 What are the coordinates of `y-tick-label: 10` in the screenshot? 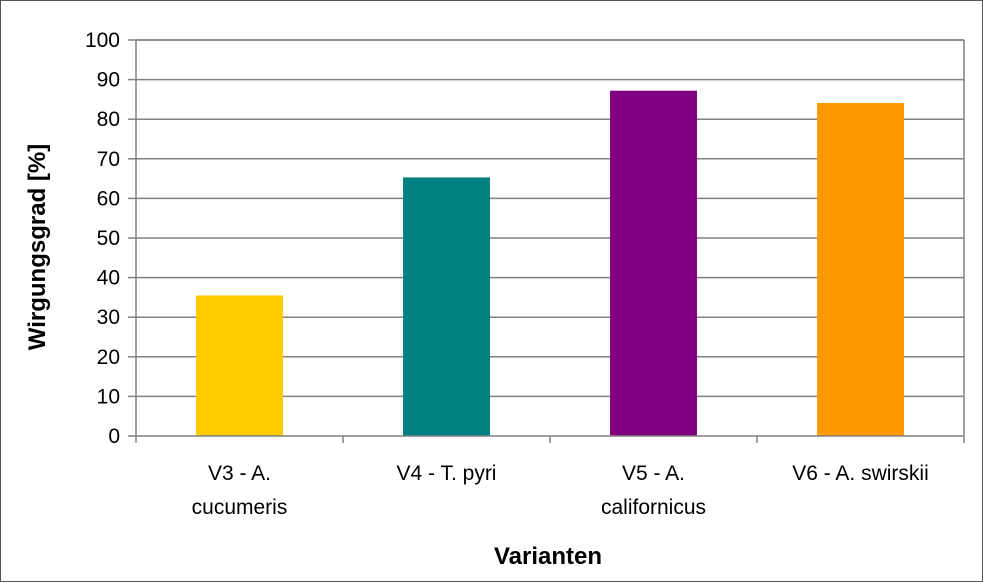 It's located at (108, 396).